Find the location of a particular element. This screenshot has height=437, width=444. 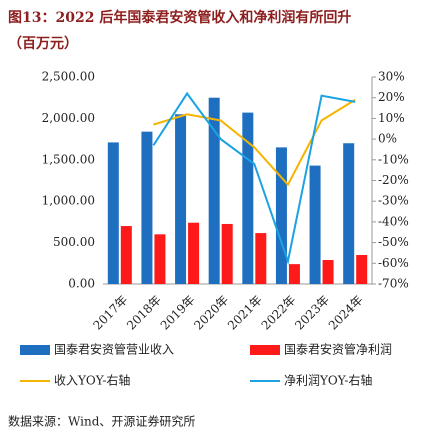

x-tick-label: 2024年 is located at coordinates (346, 313).